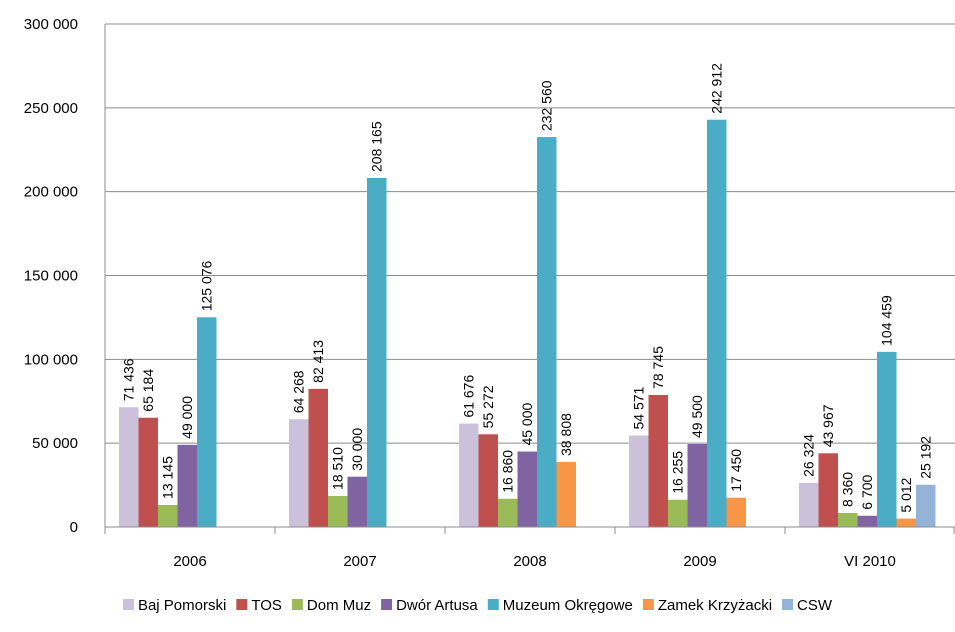 The image size is (955, 632). What do you see at coordinates (715, 605) in the screenshot?
I see `legend-label: Zamek Krzyżacki` at bounding box center [715, 605].